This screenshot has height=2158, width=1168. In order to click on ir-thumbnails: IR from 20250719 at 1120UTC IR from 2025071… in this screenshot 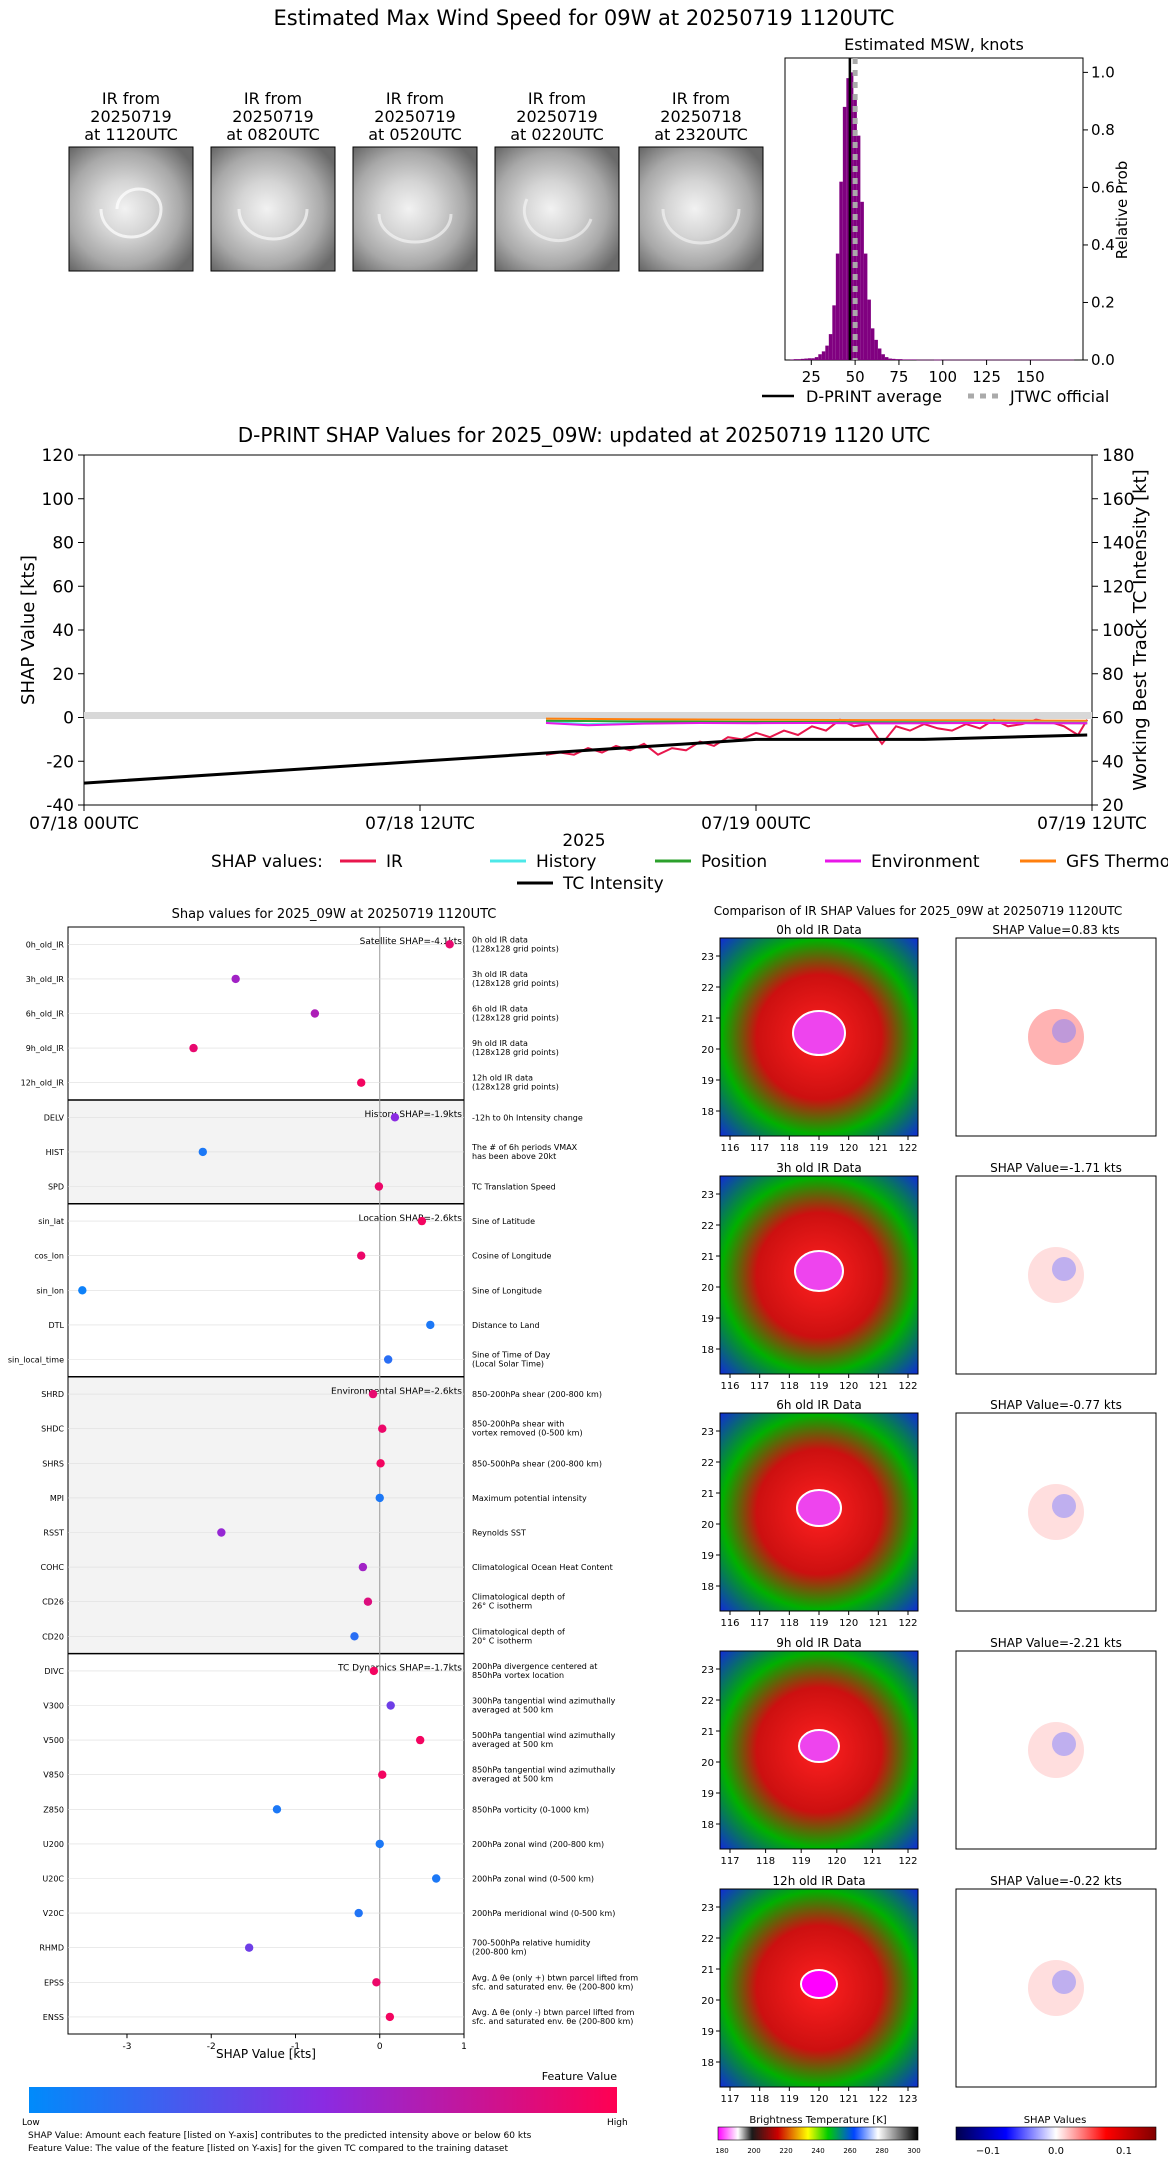, I will do `click(416, 180)`.